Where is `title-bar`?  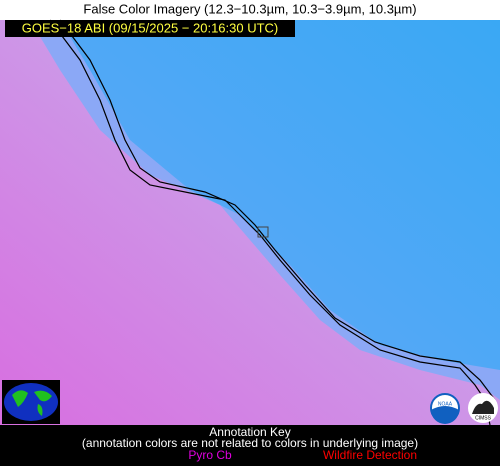
title-bar is located at coordinates (250, 10).